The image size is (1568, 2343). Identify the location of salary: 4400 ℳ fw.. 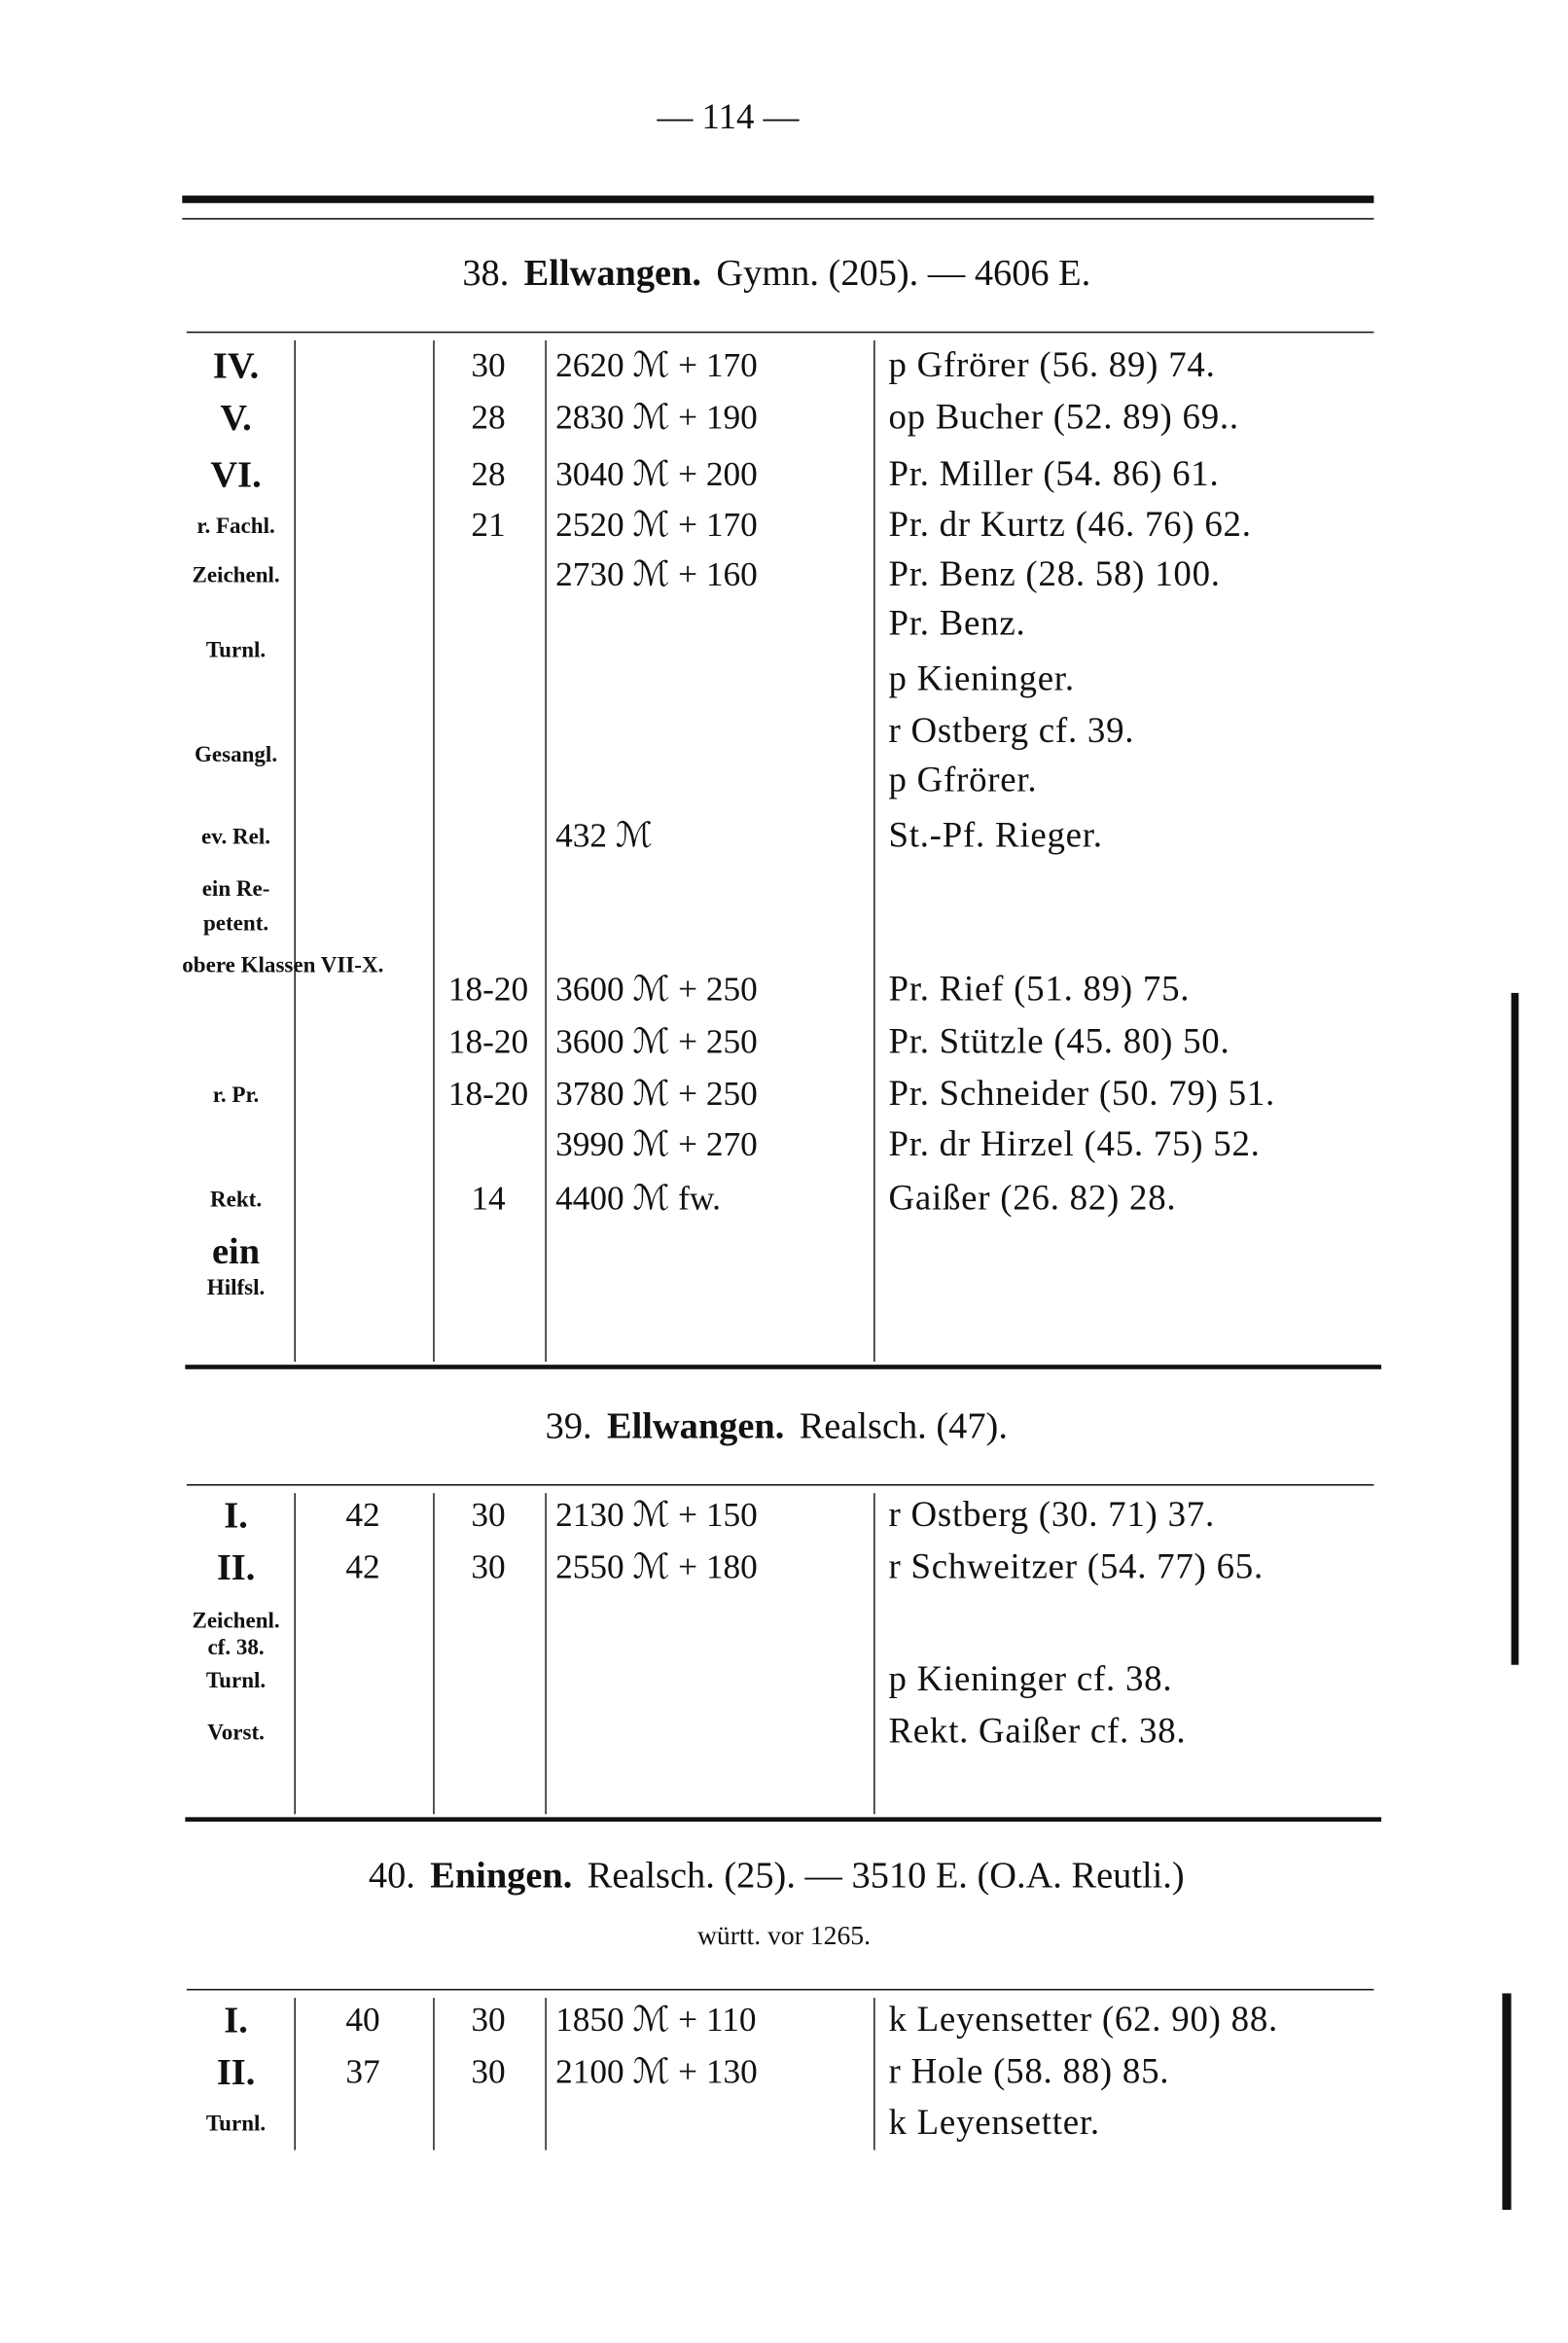
(638, 1198).